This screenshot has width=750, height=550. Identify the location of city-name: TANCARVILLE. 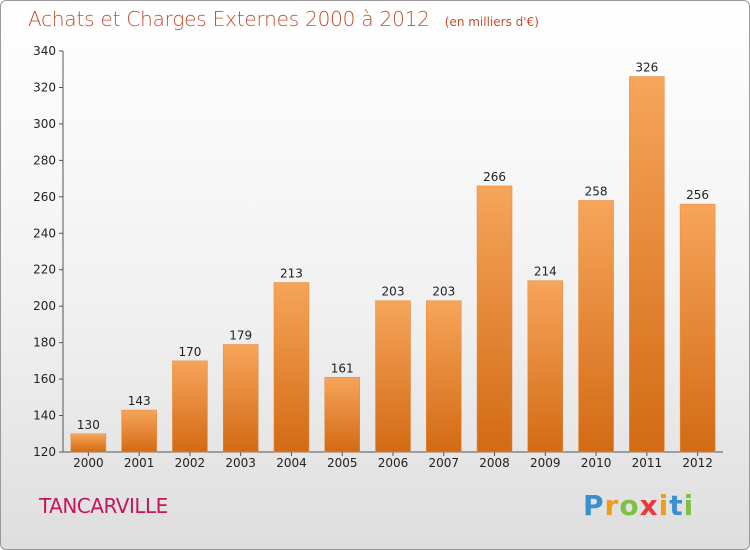
(103, 506).